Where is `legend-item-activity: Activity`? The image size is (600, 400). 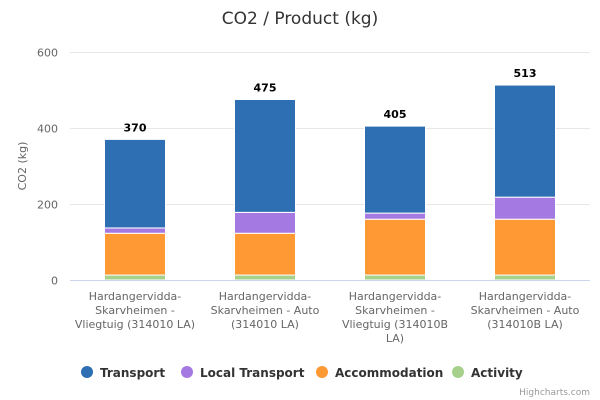
legend-item-activity: Activity is located at coordinates (487, 373).